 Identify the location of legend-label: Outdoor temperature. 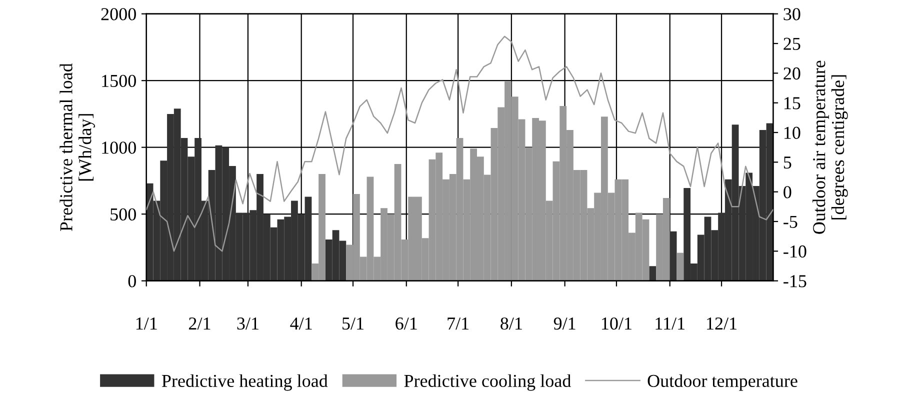
(723, 382).